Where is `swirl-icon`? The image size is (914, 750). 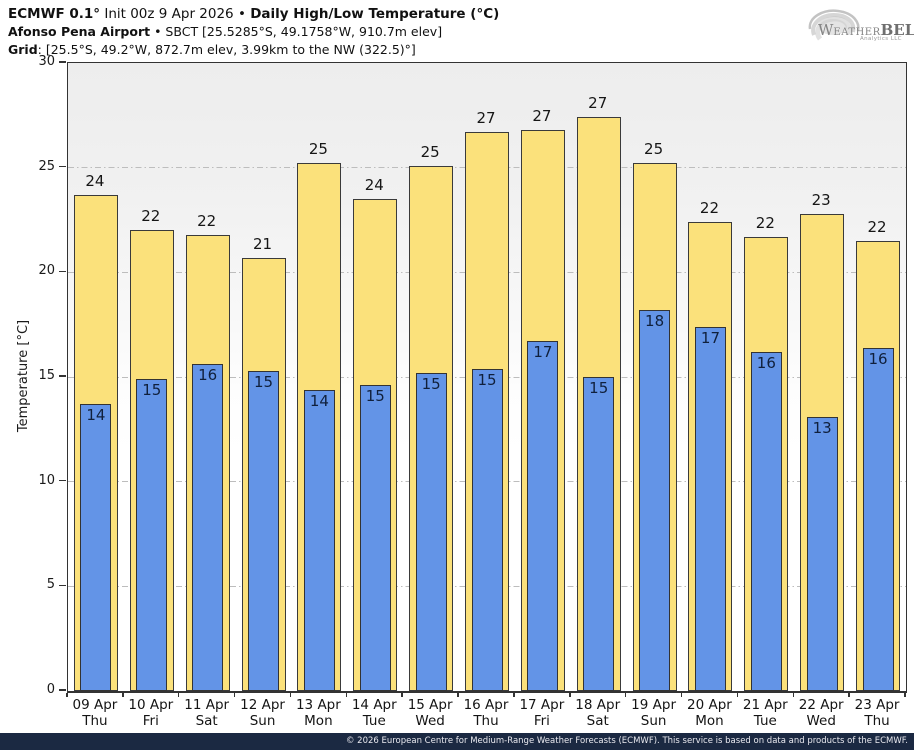 swirl-icon is located at coordinates (834, 25).